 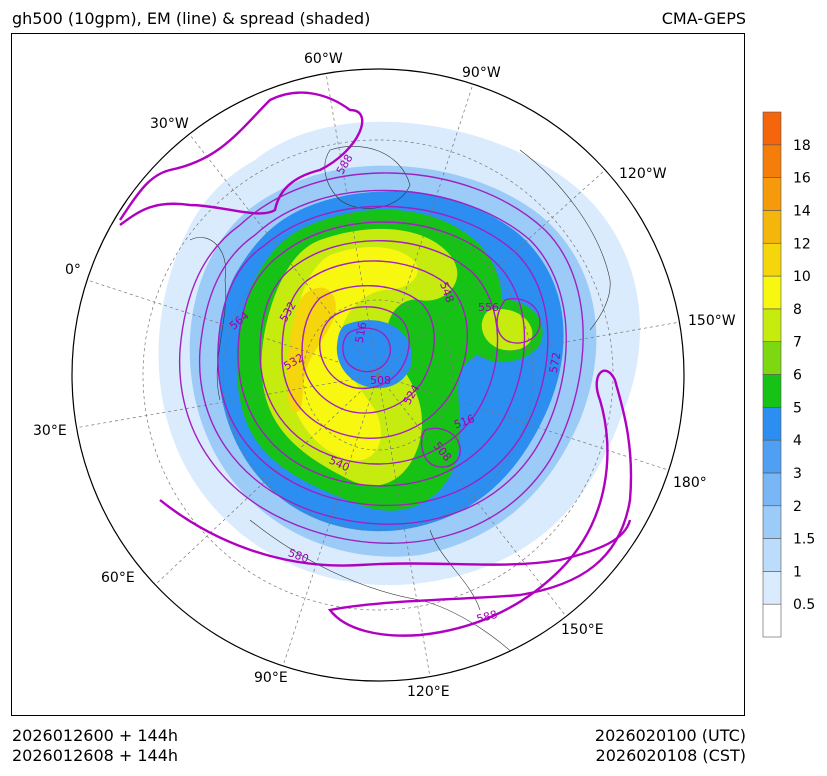 What do you see at coordinates (802, 277) in the screenshot?
I see `colorbar-tick-label: 10` at bounding box center [802, 277].